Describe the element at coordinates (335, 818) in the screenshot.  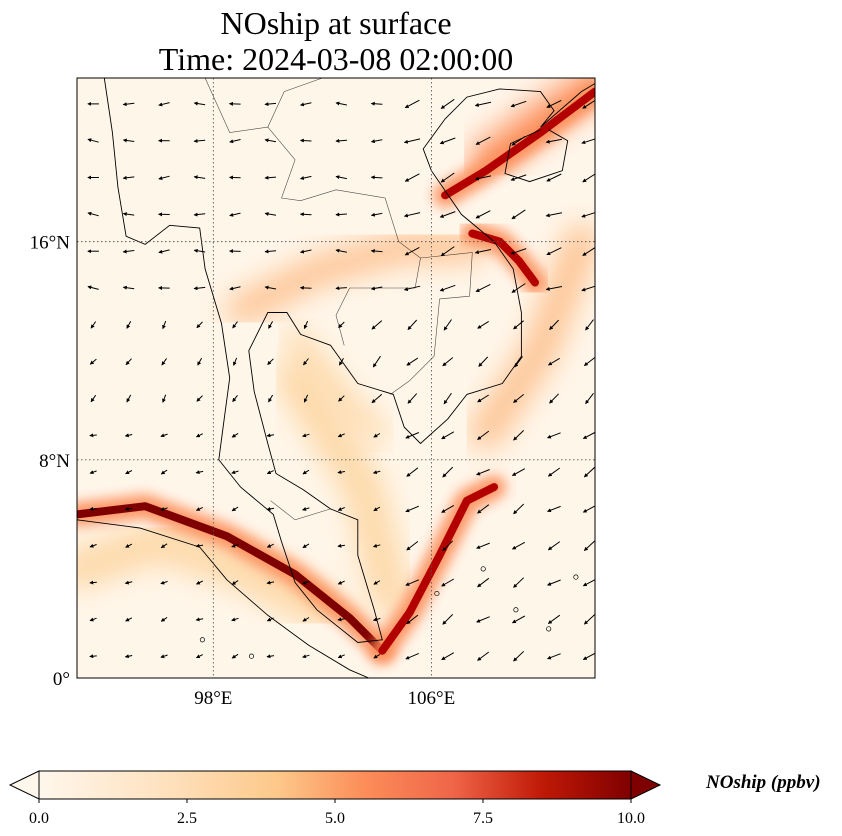
I see `colorbar-tick-label-2: 5.0` at that location.